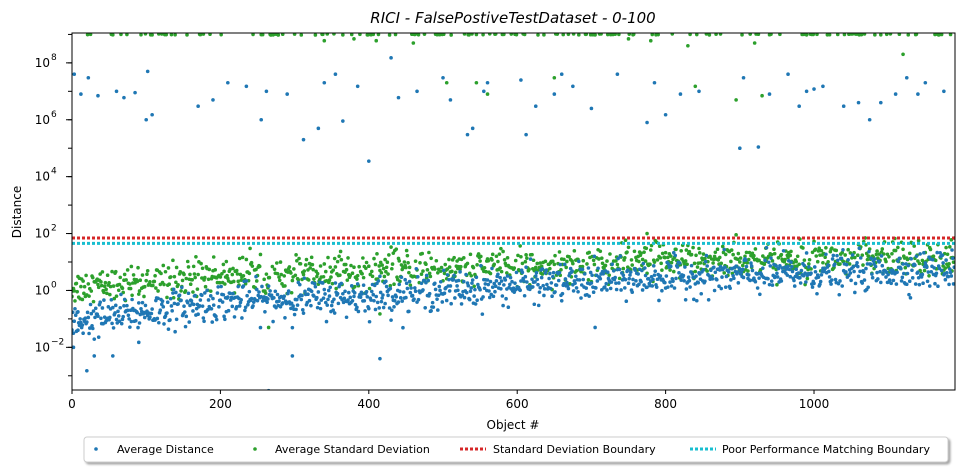  What do you see at coordinates (42, 290) in the screenshot?
I see `y-tick-label: 10` at bounding box center [42, 290].